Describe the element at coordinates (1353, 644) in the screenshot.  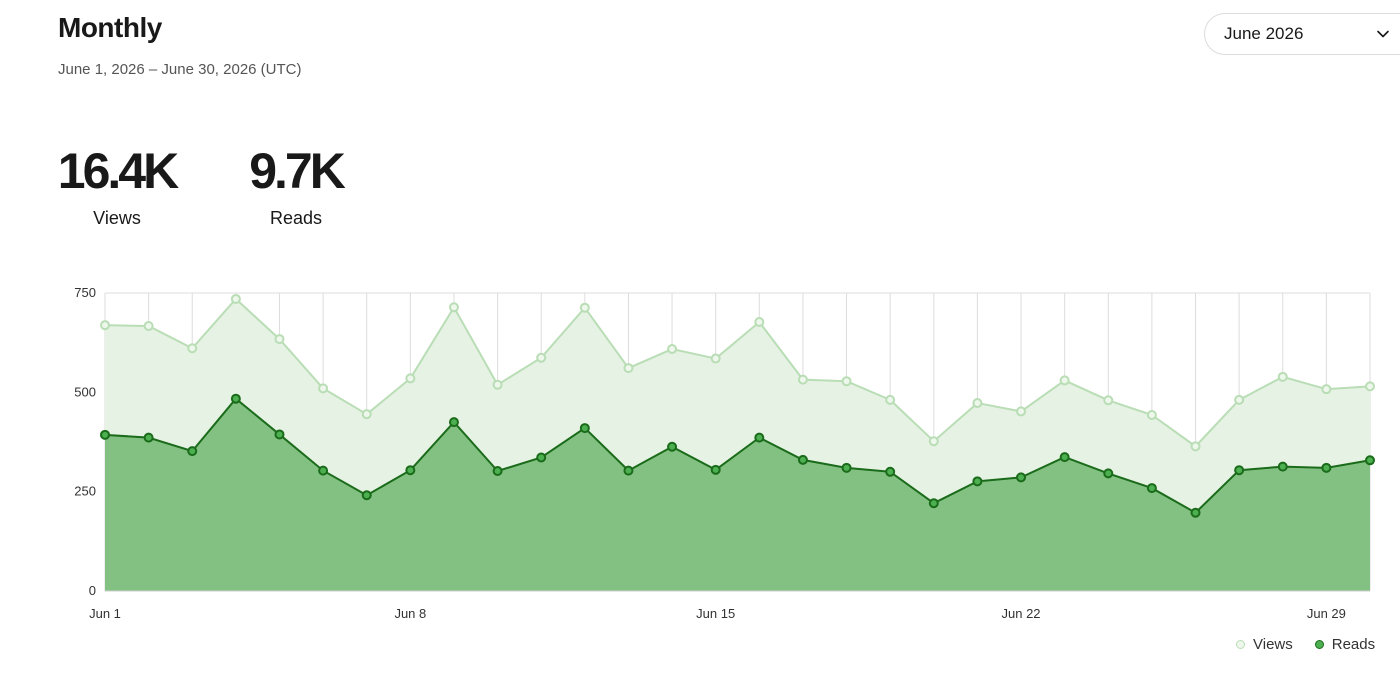
I see `legend-label-reads: Reads` at that location.